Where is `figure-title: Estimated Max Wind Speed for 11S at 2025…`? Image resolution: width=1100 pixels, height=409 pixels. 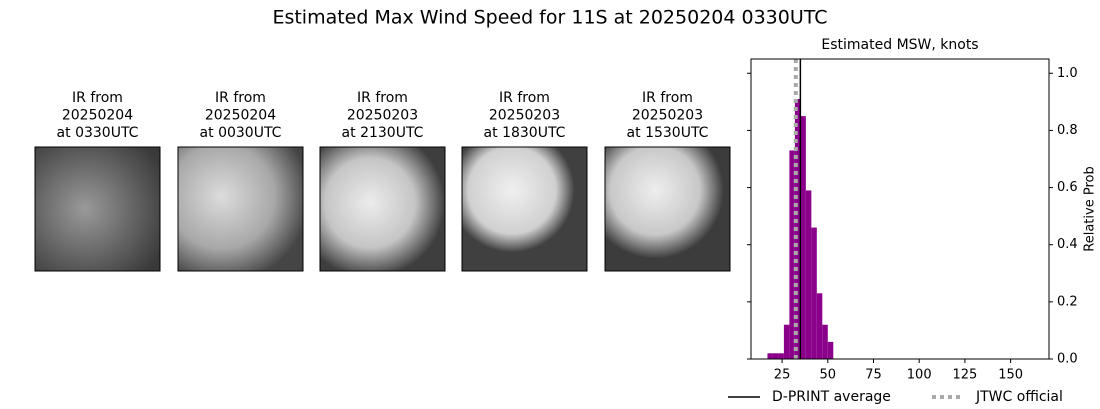 figure-title: Estimated Max Wind Speed for 11S at 2025… is located at coordinates (549, 18).